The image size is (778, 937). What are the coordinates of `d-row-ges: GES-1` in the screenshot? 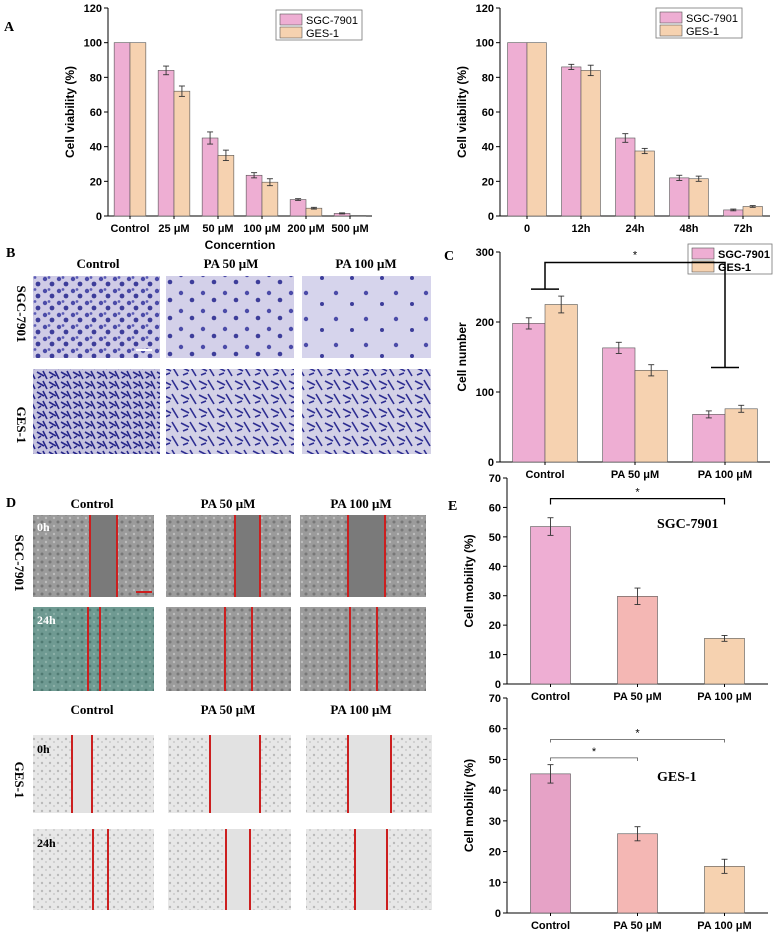 It's located at (19, 780).